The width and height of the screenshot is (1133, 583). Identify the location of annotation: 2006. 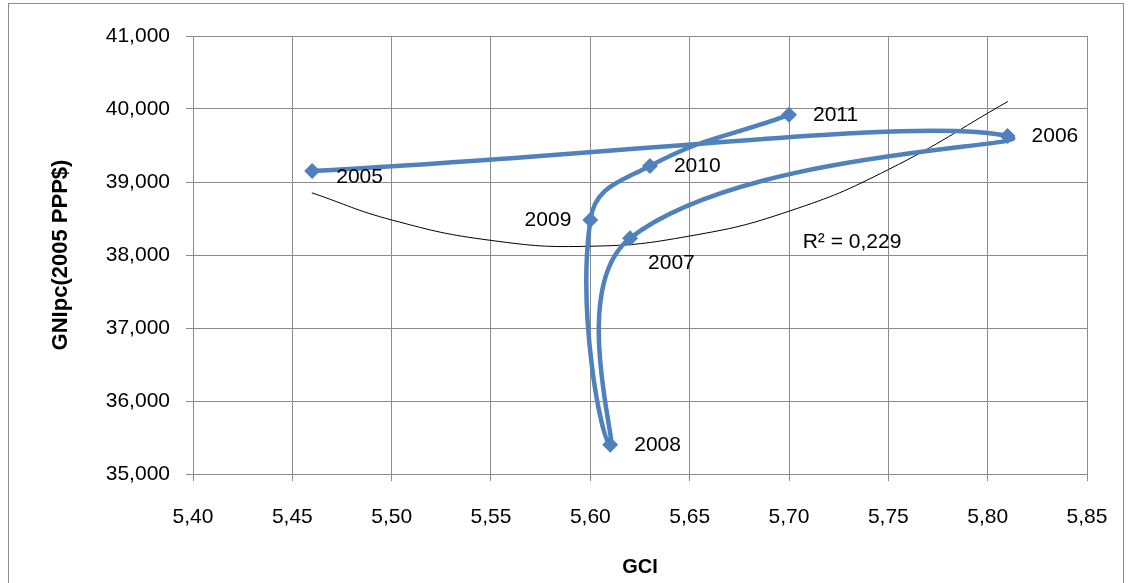
(1055, 134).